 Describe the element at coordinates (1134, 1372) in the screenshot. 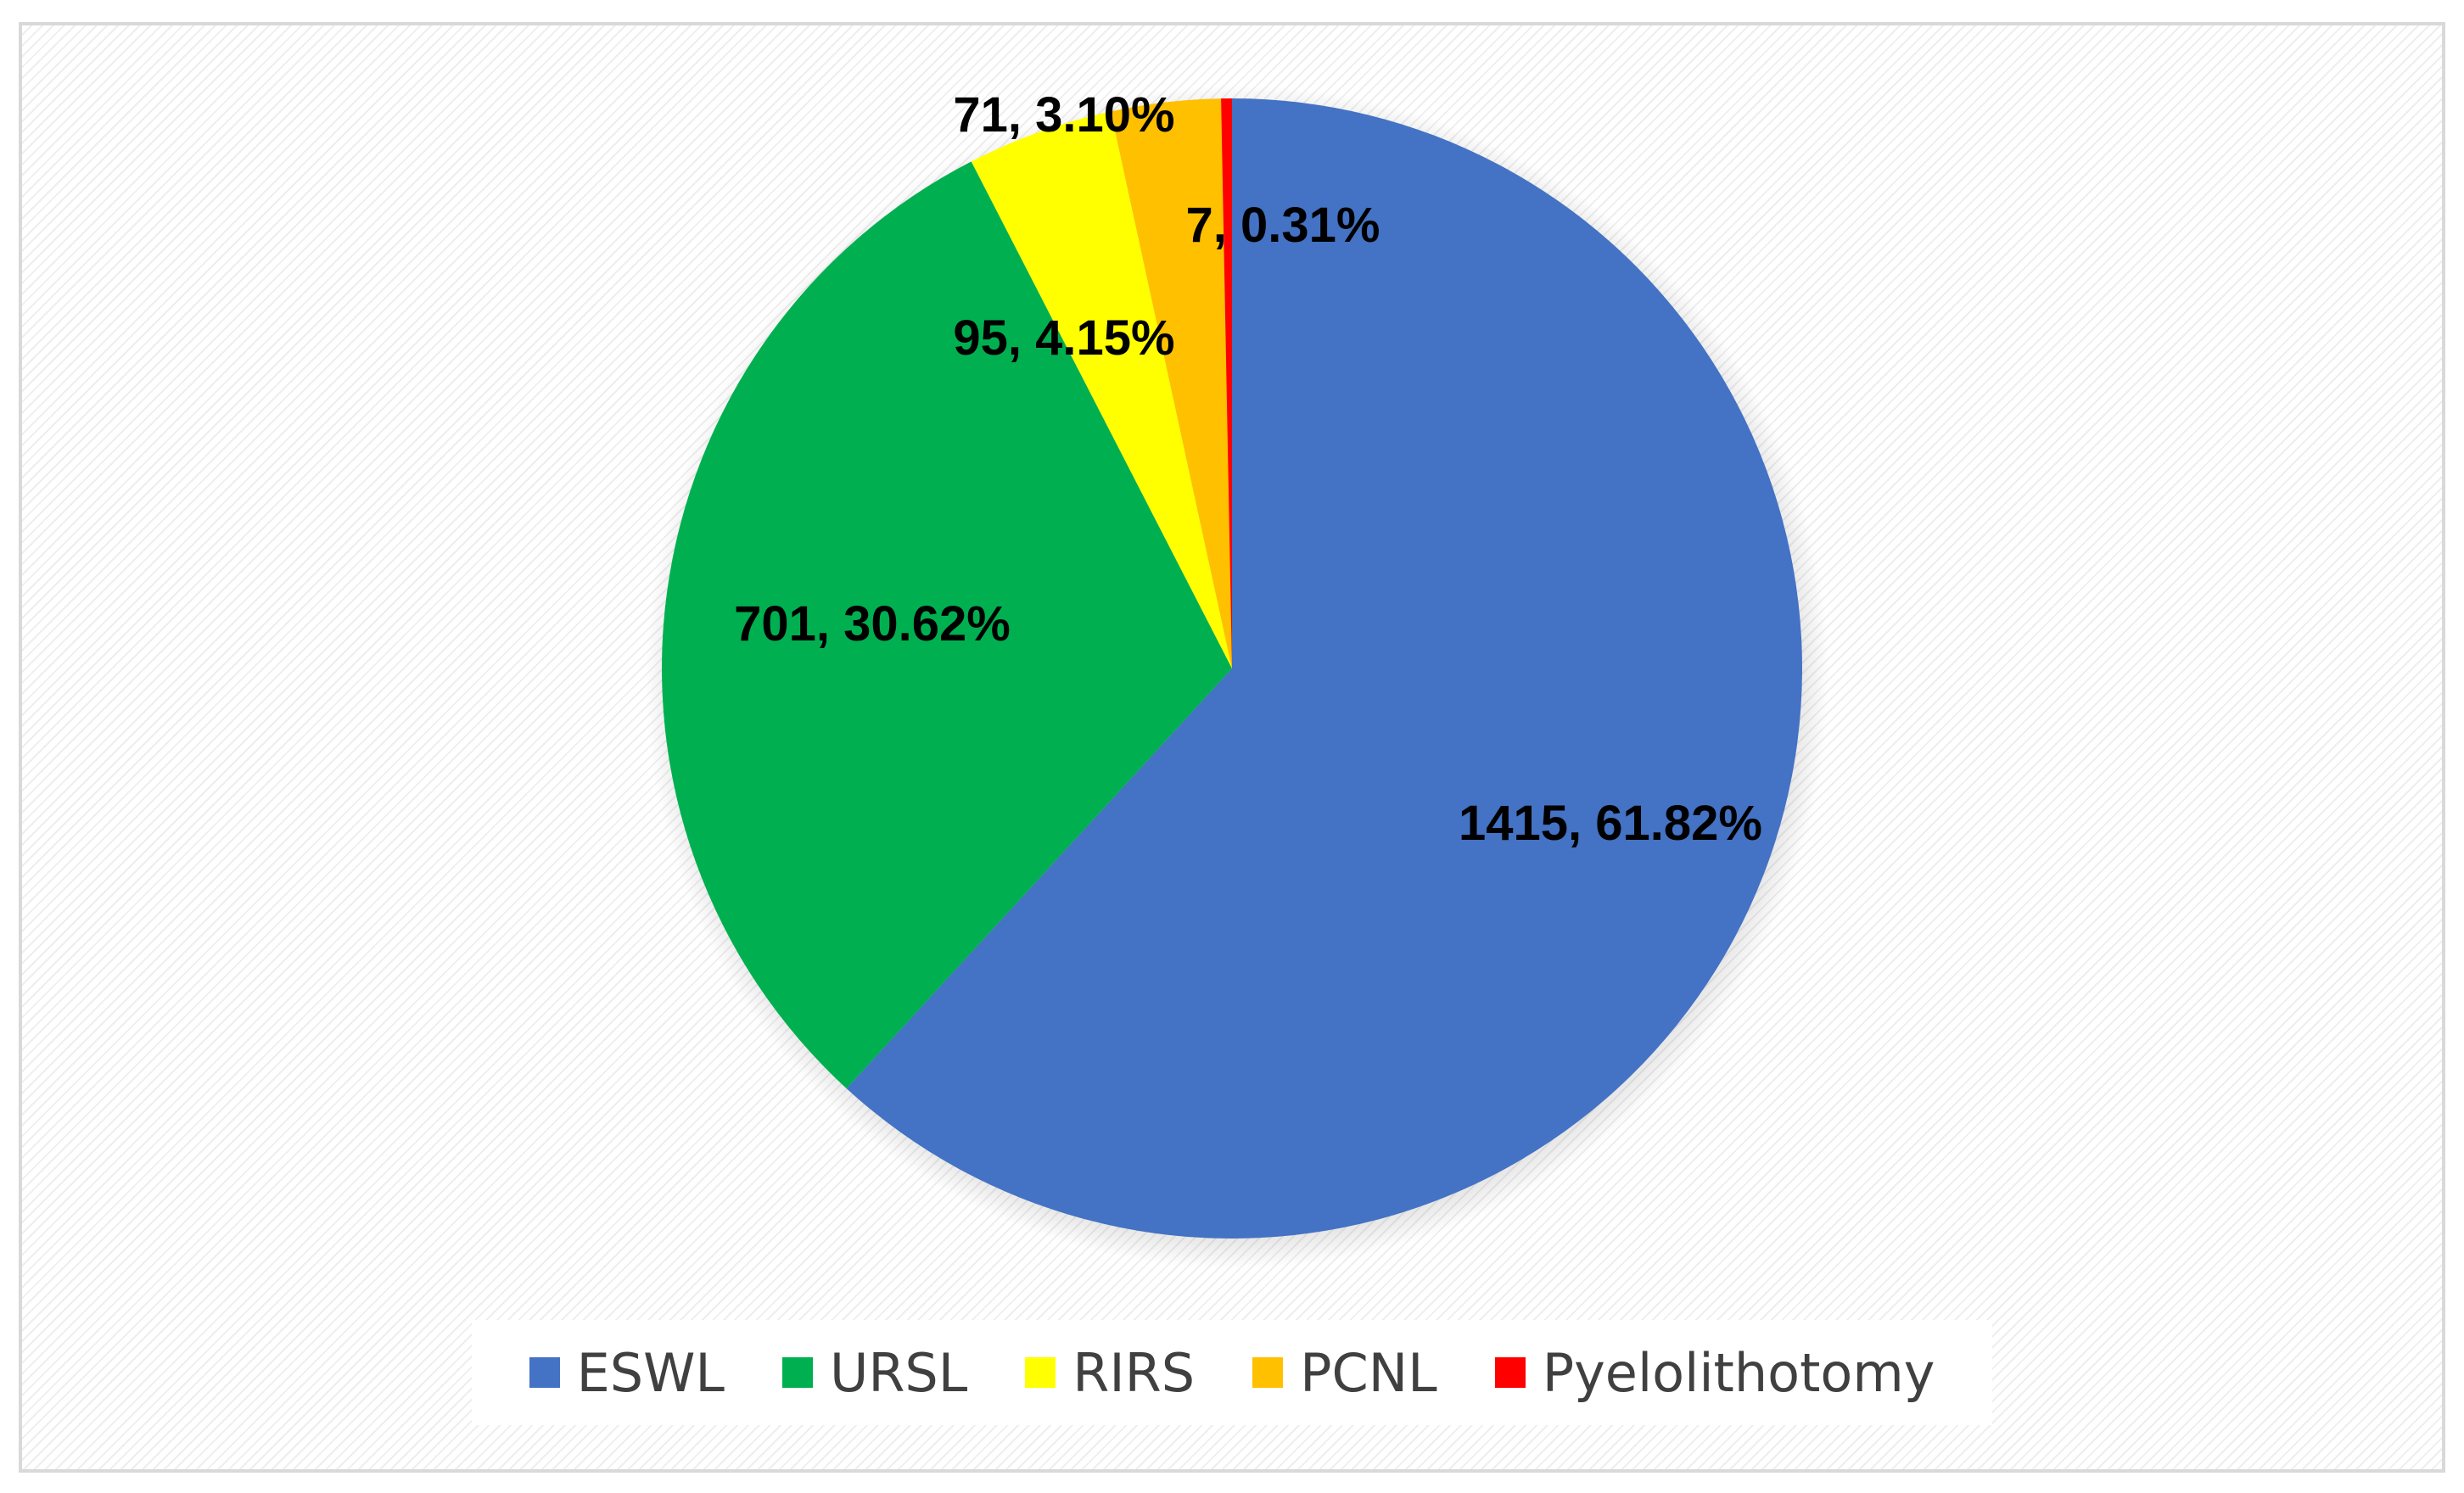

I see `legend-label: RIRS` at that location.